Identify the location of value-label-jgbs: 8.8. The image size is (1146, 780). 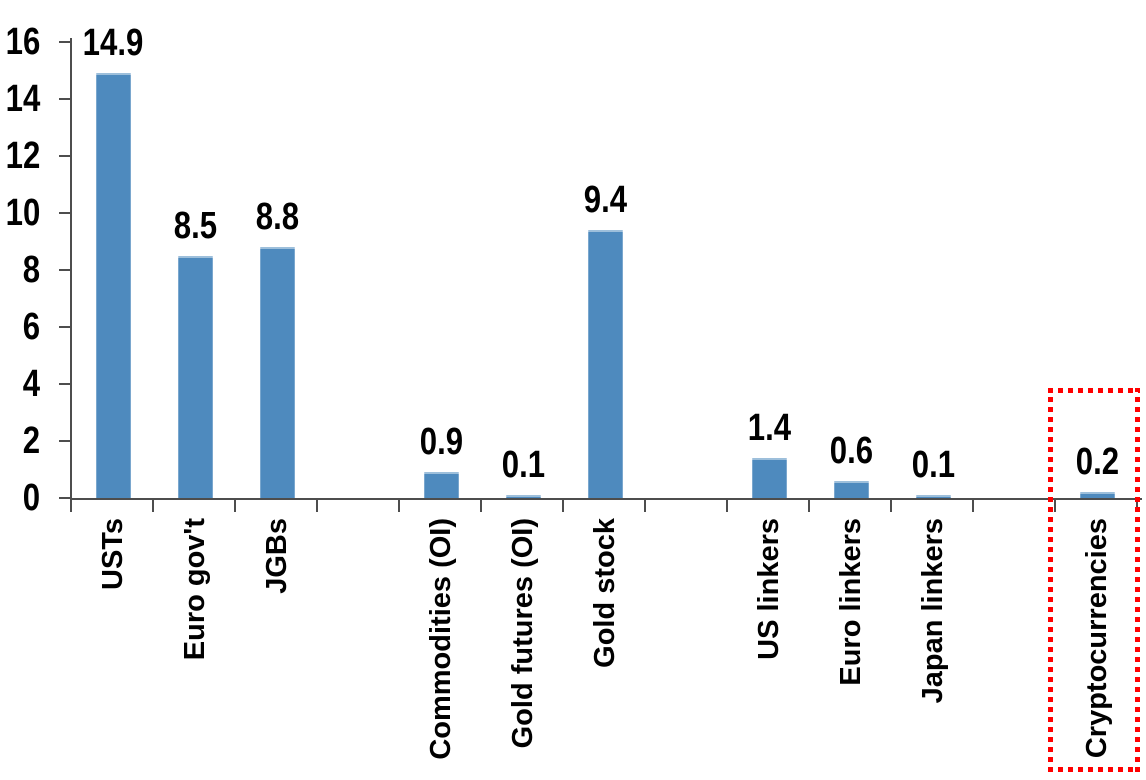
(277, 217).